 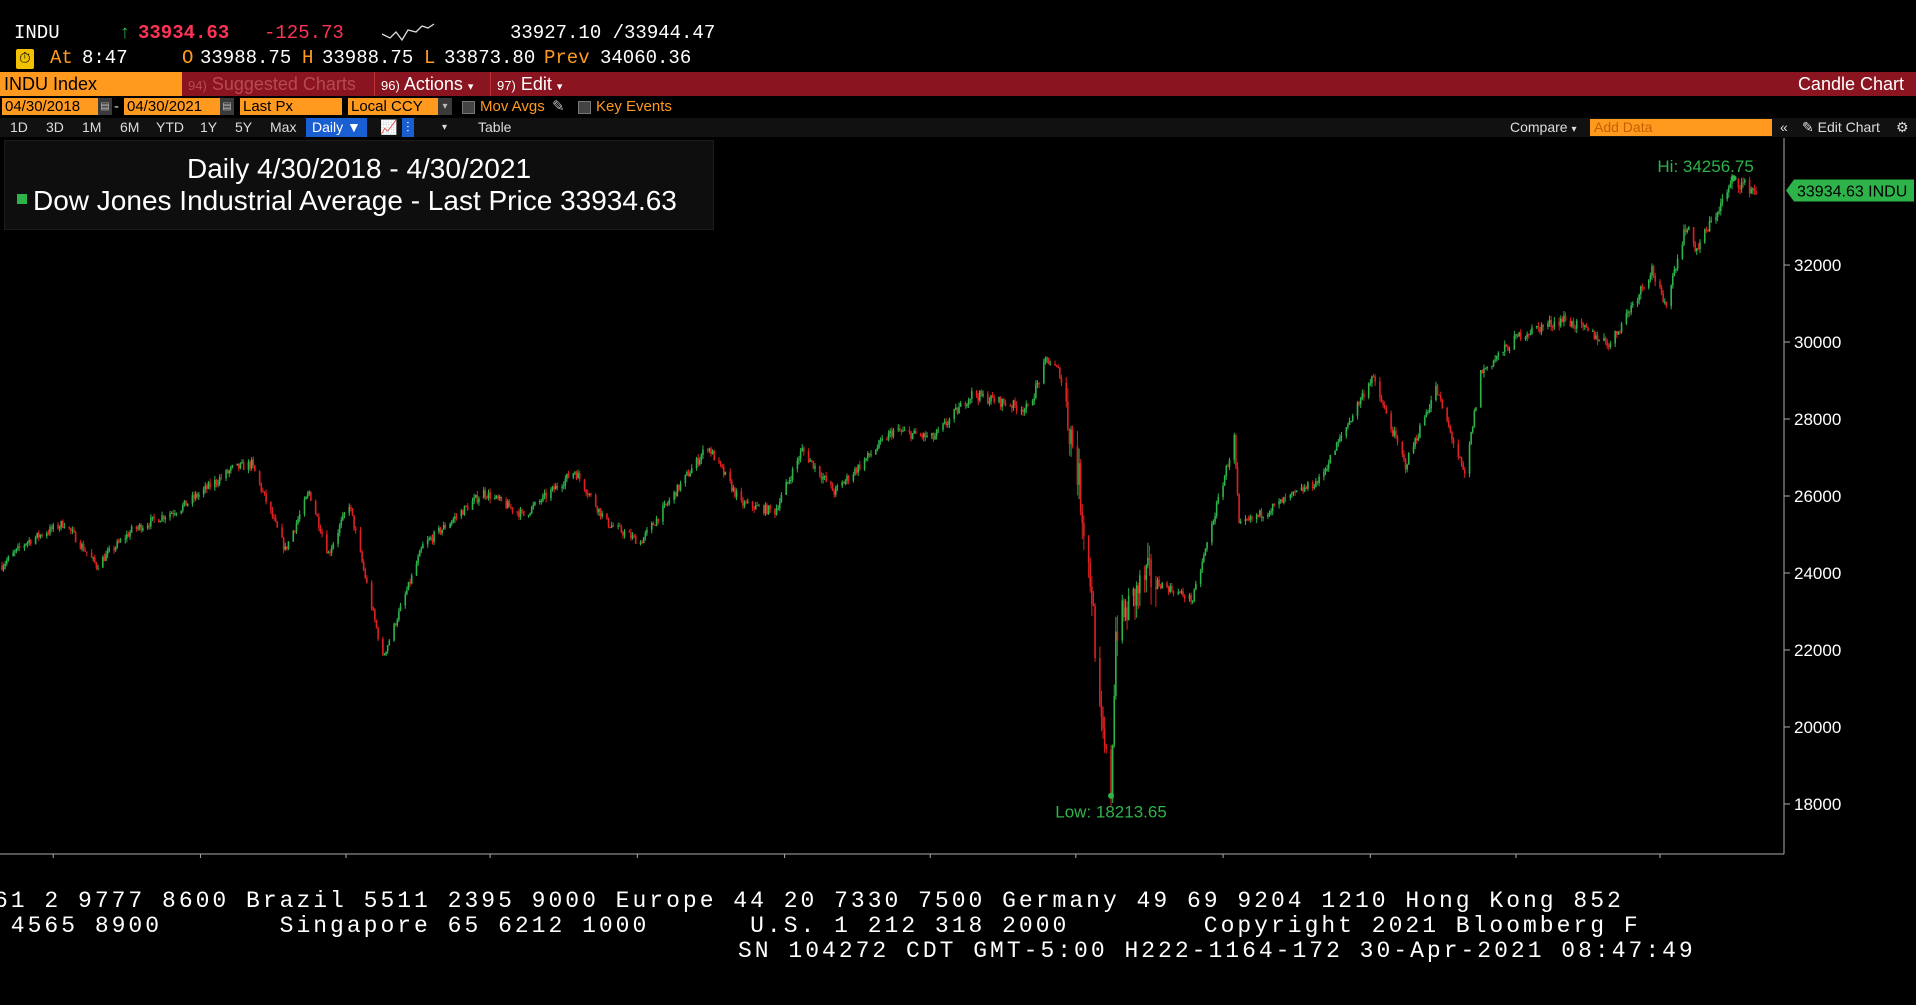 What do you see at coordinates (336, 127) in the screenshot?
I see `frequency-select: Daily ▼` at bounding box center [336, 127].